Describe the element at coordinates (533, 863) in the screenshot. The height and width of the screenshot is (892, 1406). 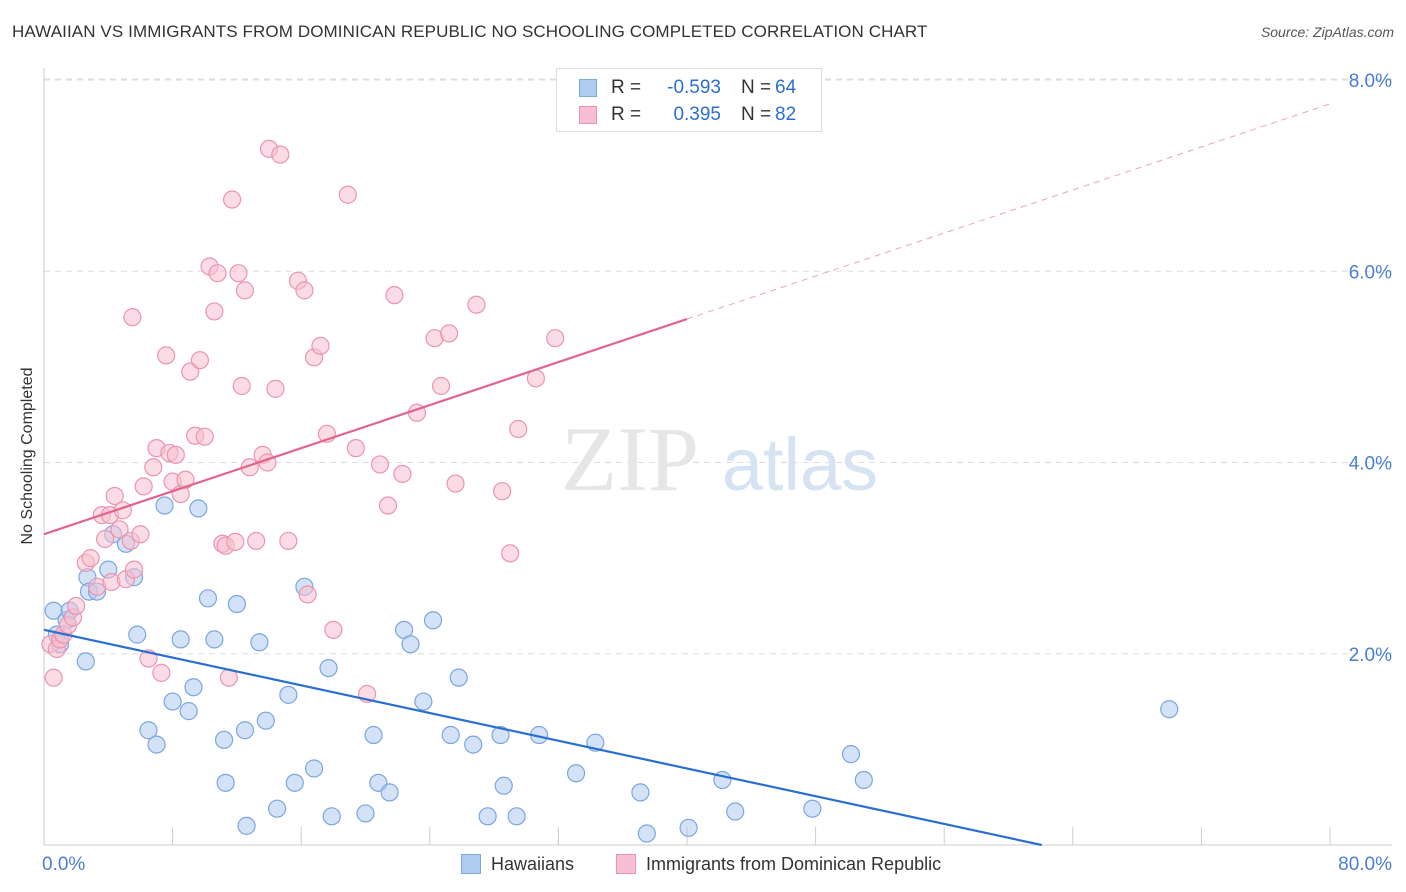
I see `legend-label-hawaiians: Hawaiians` at that location.